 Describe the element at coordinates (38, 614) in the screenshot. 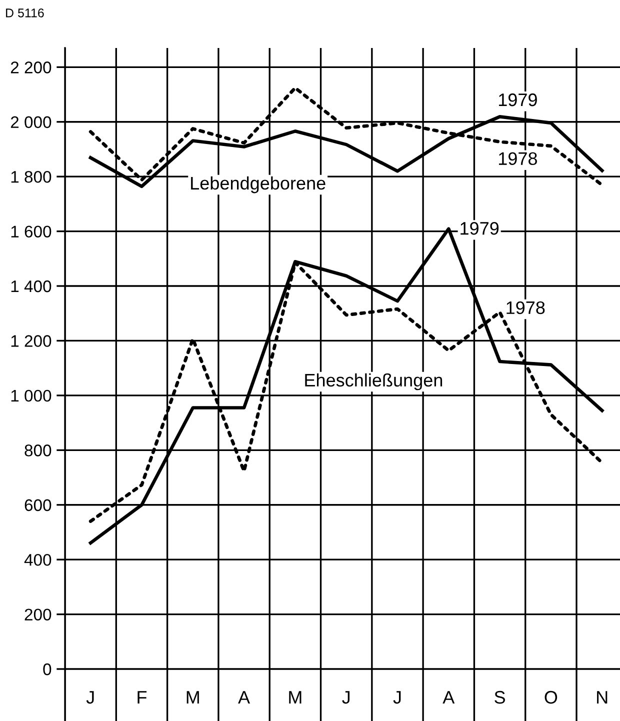

I see `y-tick-label: 200` at that location.